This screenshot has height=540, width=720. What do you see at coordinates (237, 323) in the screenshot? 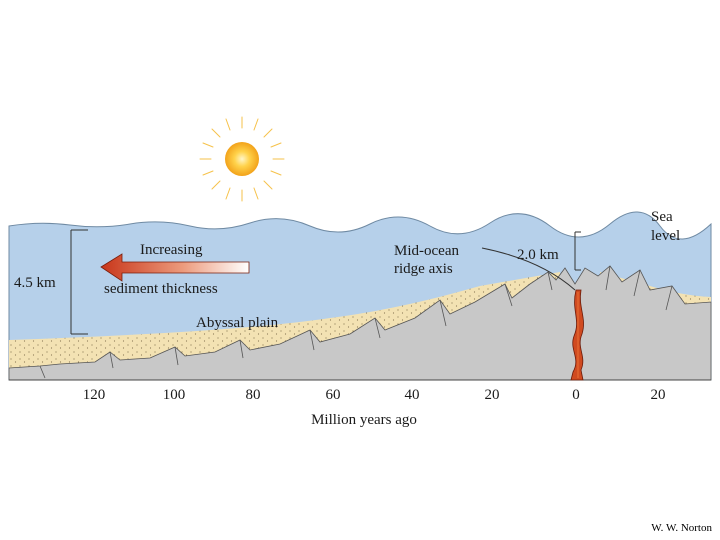
I see `abyssal-plain-label: Abyssal plain` at bounding box center [237, 323].